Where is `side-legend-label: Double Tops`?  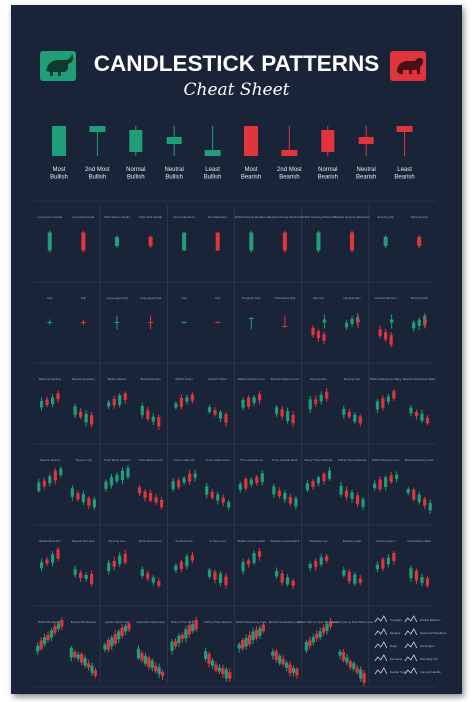
side-legend-label: Double Tops is located at coordinates (398, 672).